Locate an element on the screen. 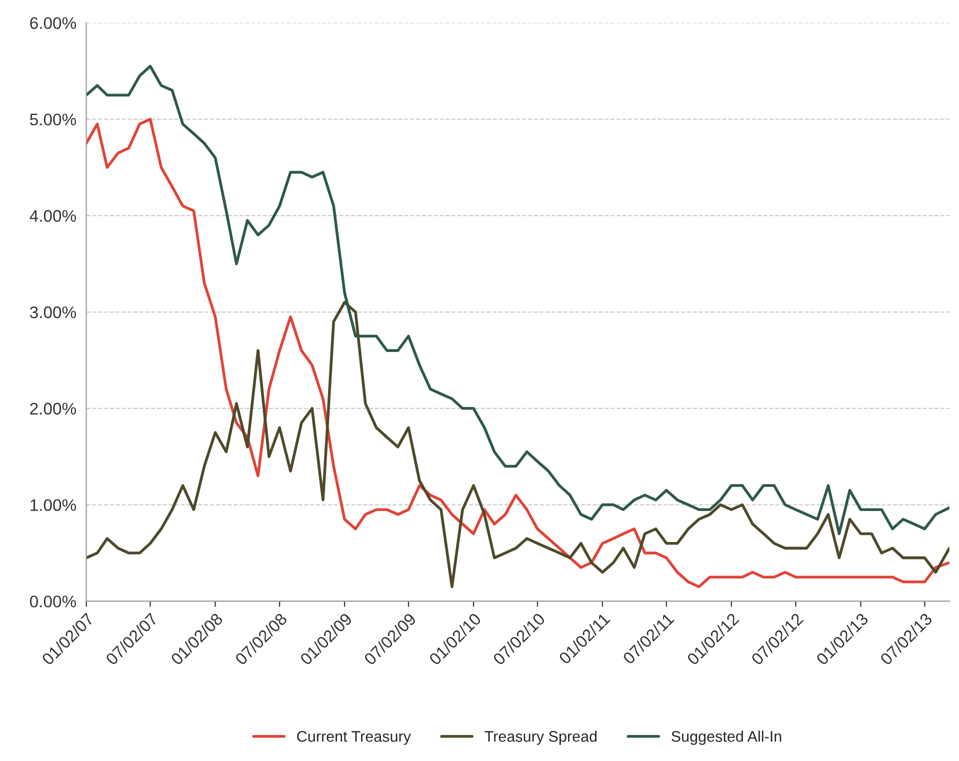 The height and width of the screenshot is (761, 959). y-tick-label: 6.00% is located at coordinates (53, 23).